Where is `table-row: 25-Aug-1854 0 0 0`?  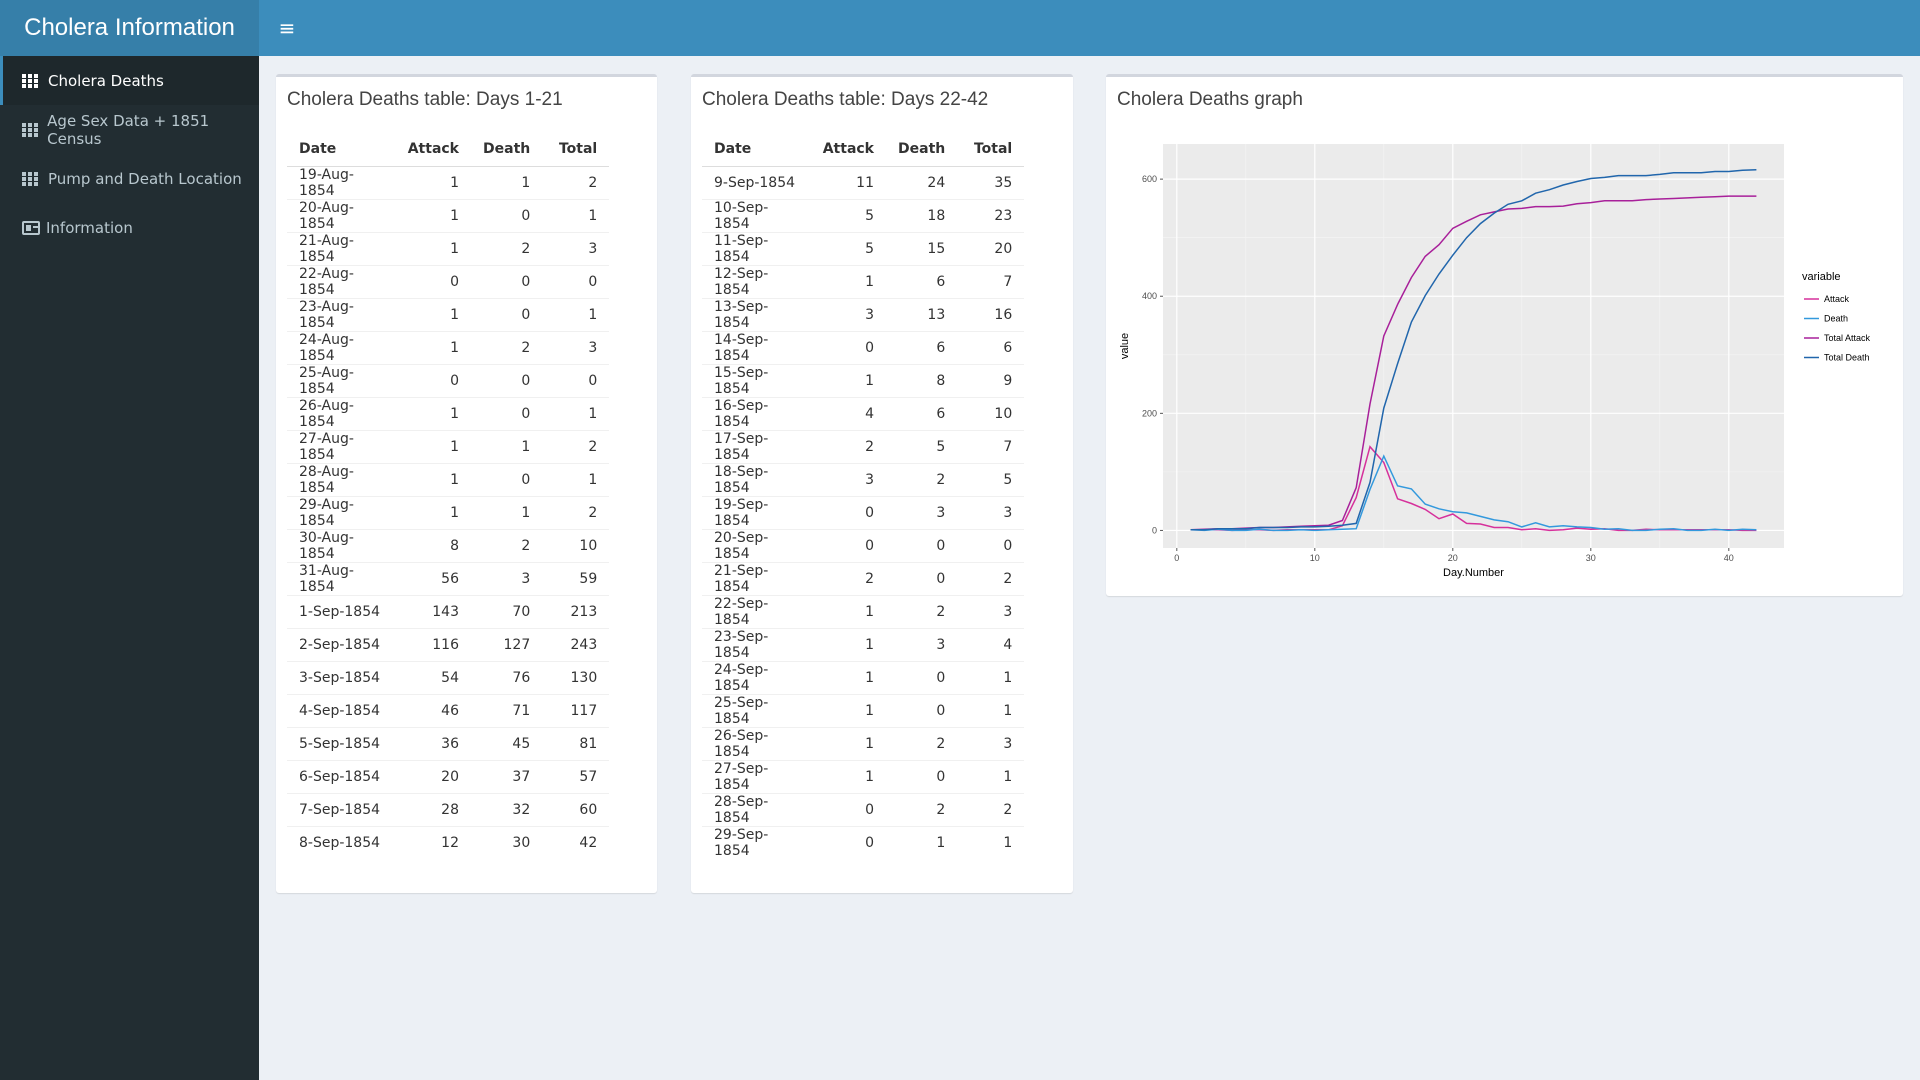 table-row: 25-Aug-1854 0 0 0 is located at coordinates (448, 380).